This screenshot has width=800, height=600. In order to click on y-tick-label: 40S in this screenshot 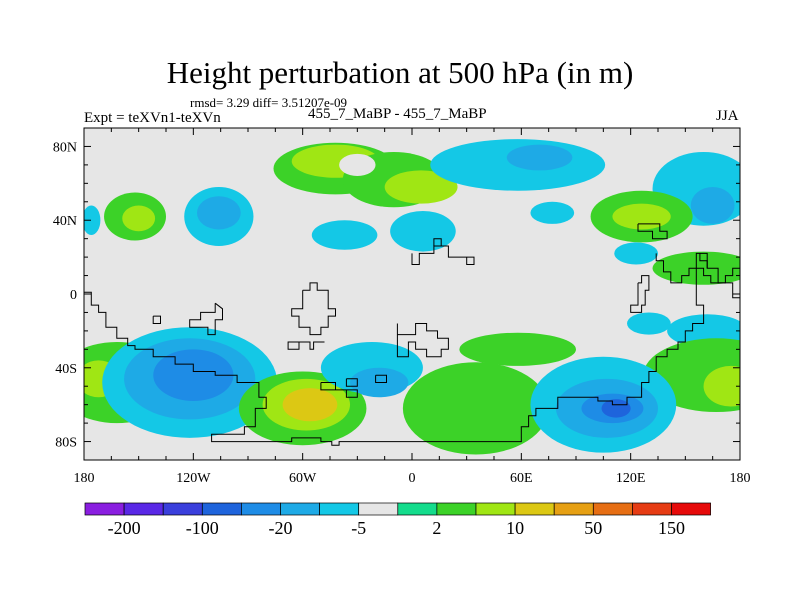, I will do `click(66, 369)`.